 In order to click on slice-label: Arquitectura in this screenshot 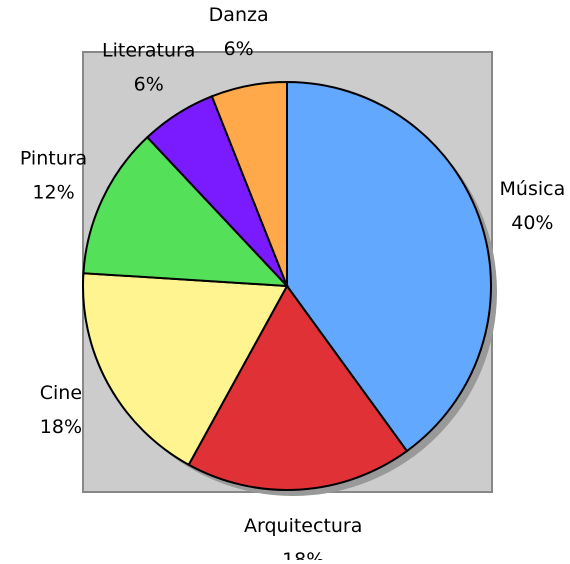, I will do `click(303, 526)`.